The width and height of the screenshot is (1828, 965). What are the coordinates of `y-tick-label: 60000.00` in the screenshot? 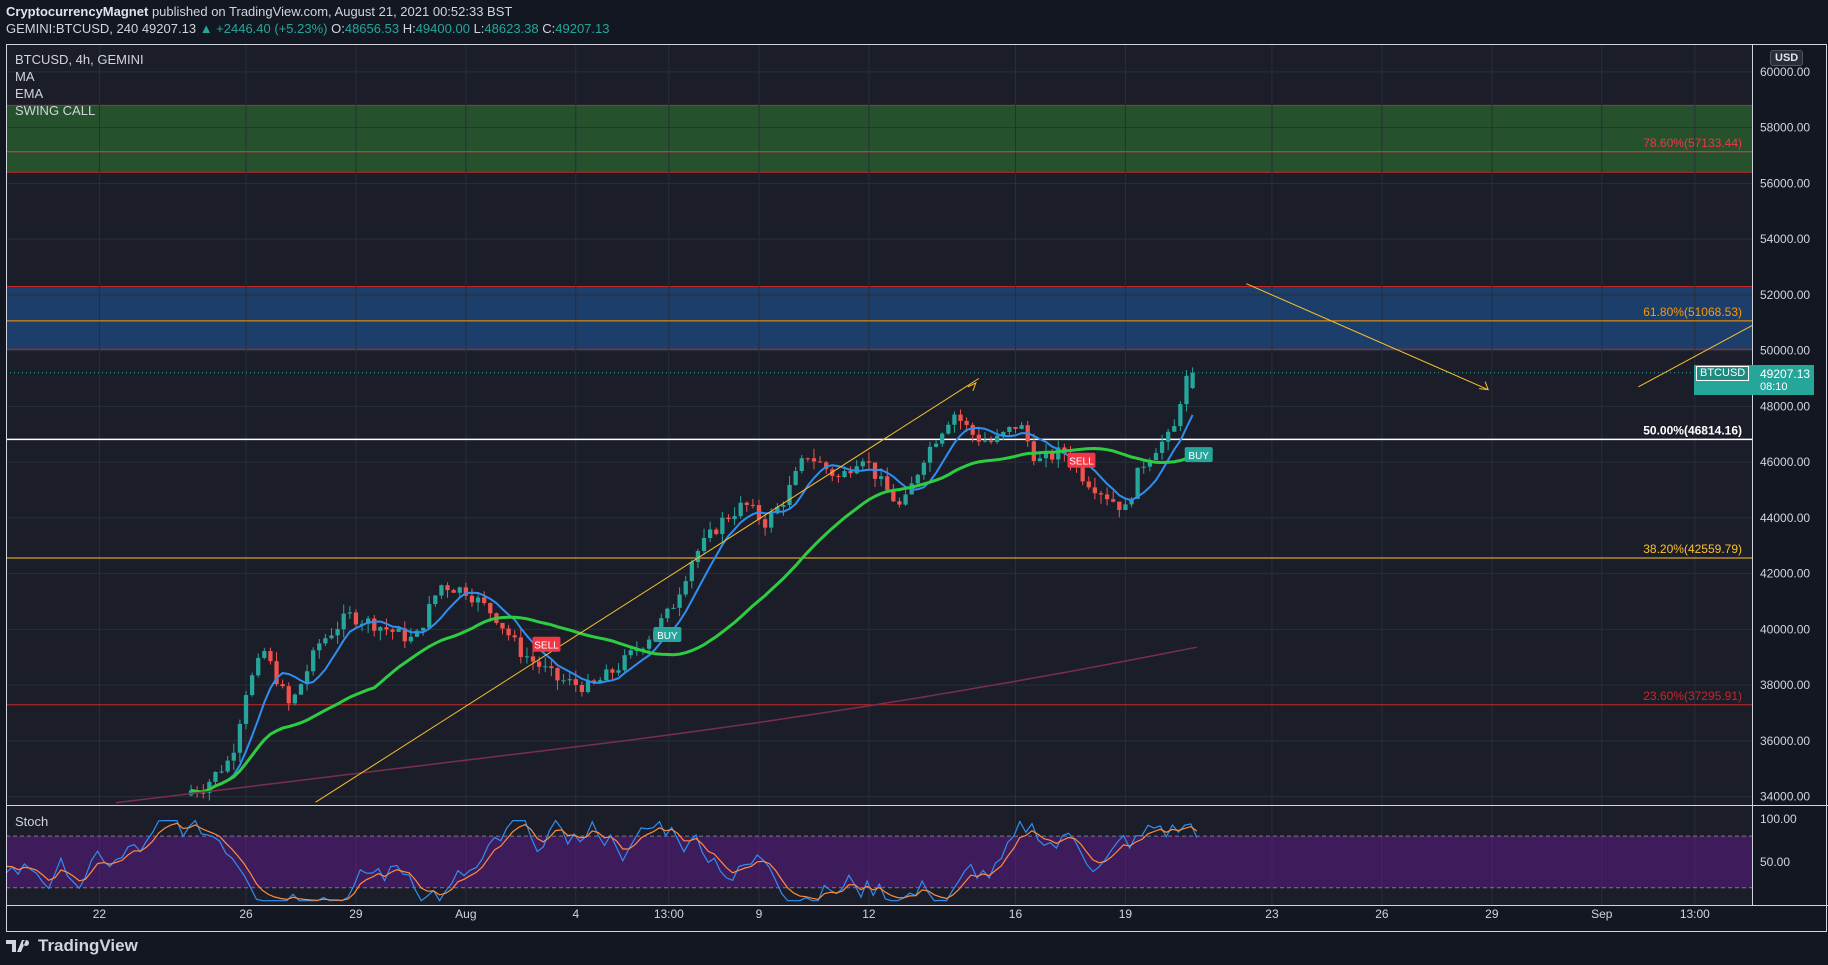 It's located at (1785, 72).